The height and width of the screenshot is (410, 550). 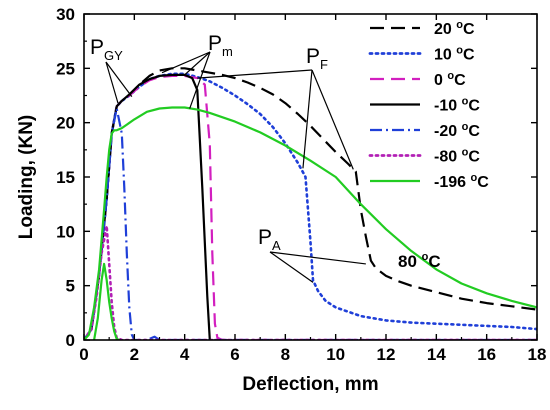 What do you see at coordinates (457, 156) in the screenshot?
I see `legend-label-5: -80 oC` at bounding box center [457, 156].